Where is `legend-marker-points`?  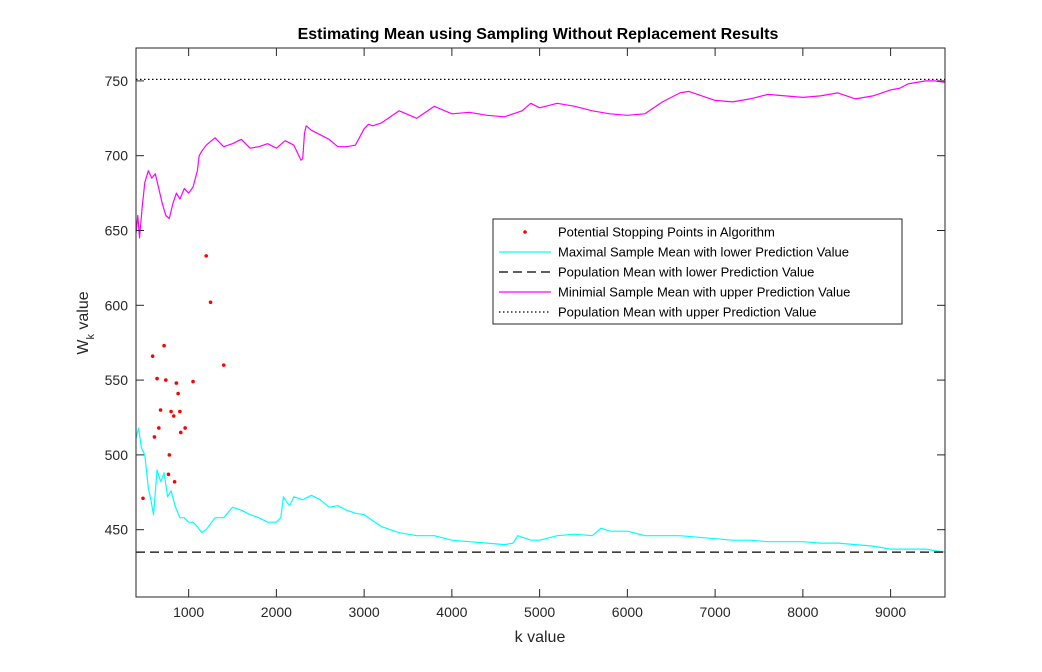
legend-marker-points is located at coordinates (525, 232).